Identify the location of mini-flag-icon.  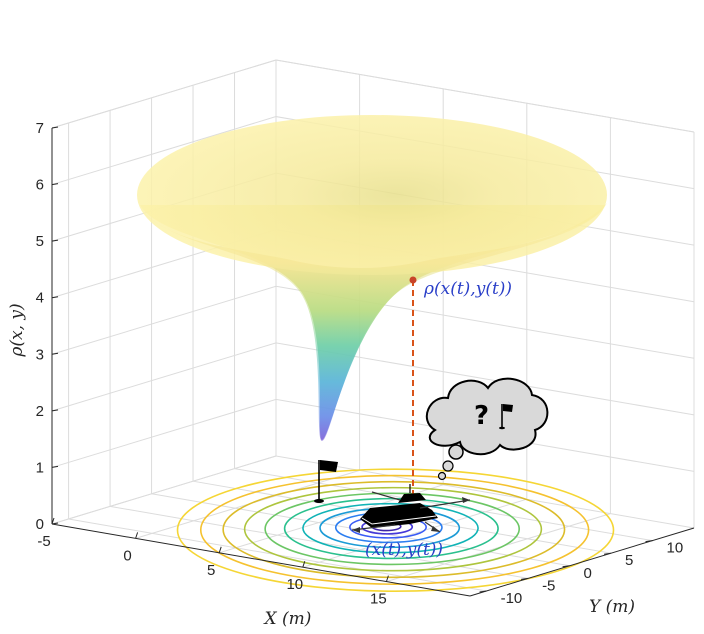
(506, 417).